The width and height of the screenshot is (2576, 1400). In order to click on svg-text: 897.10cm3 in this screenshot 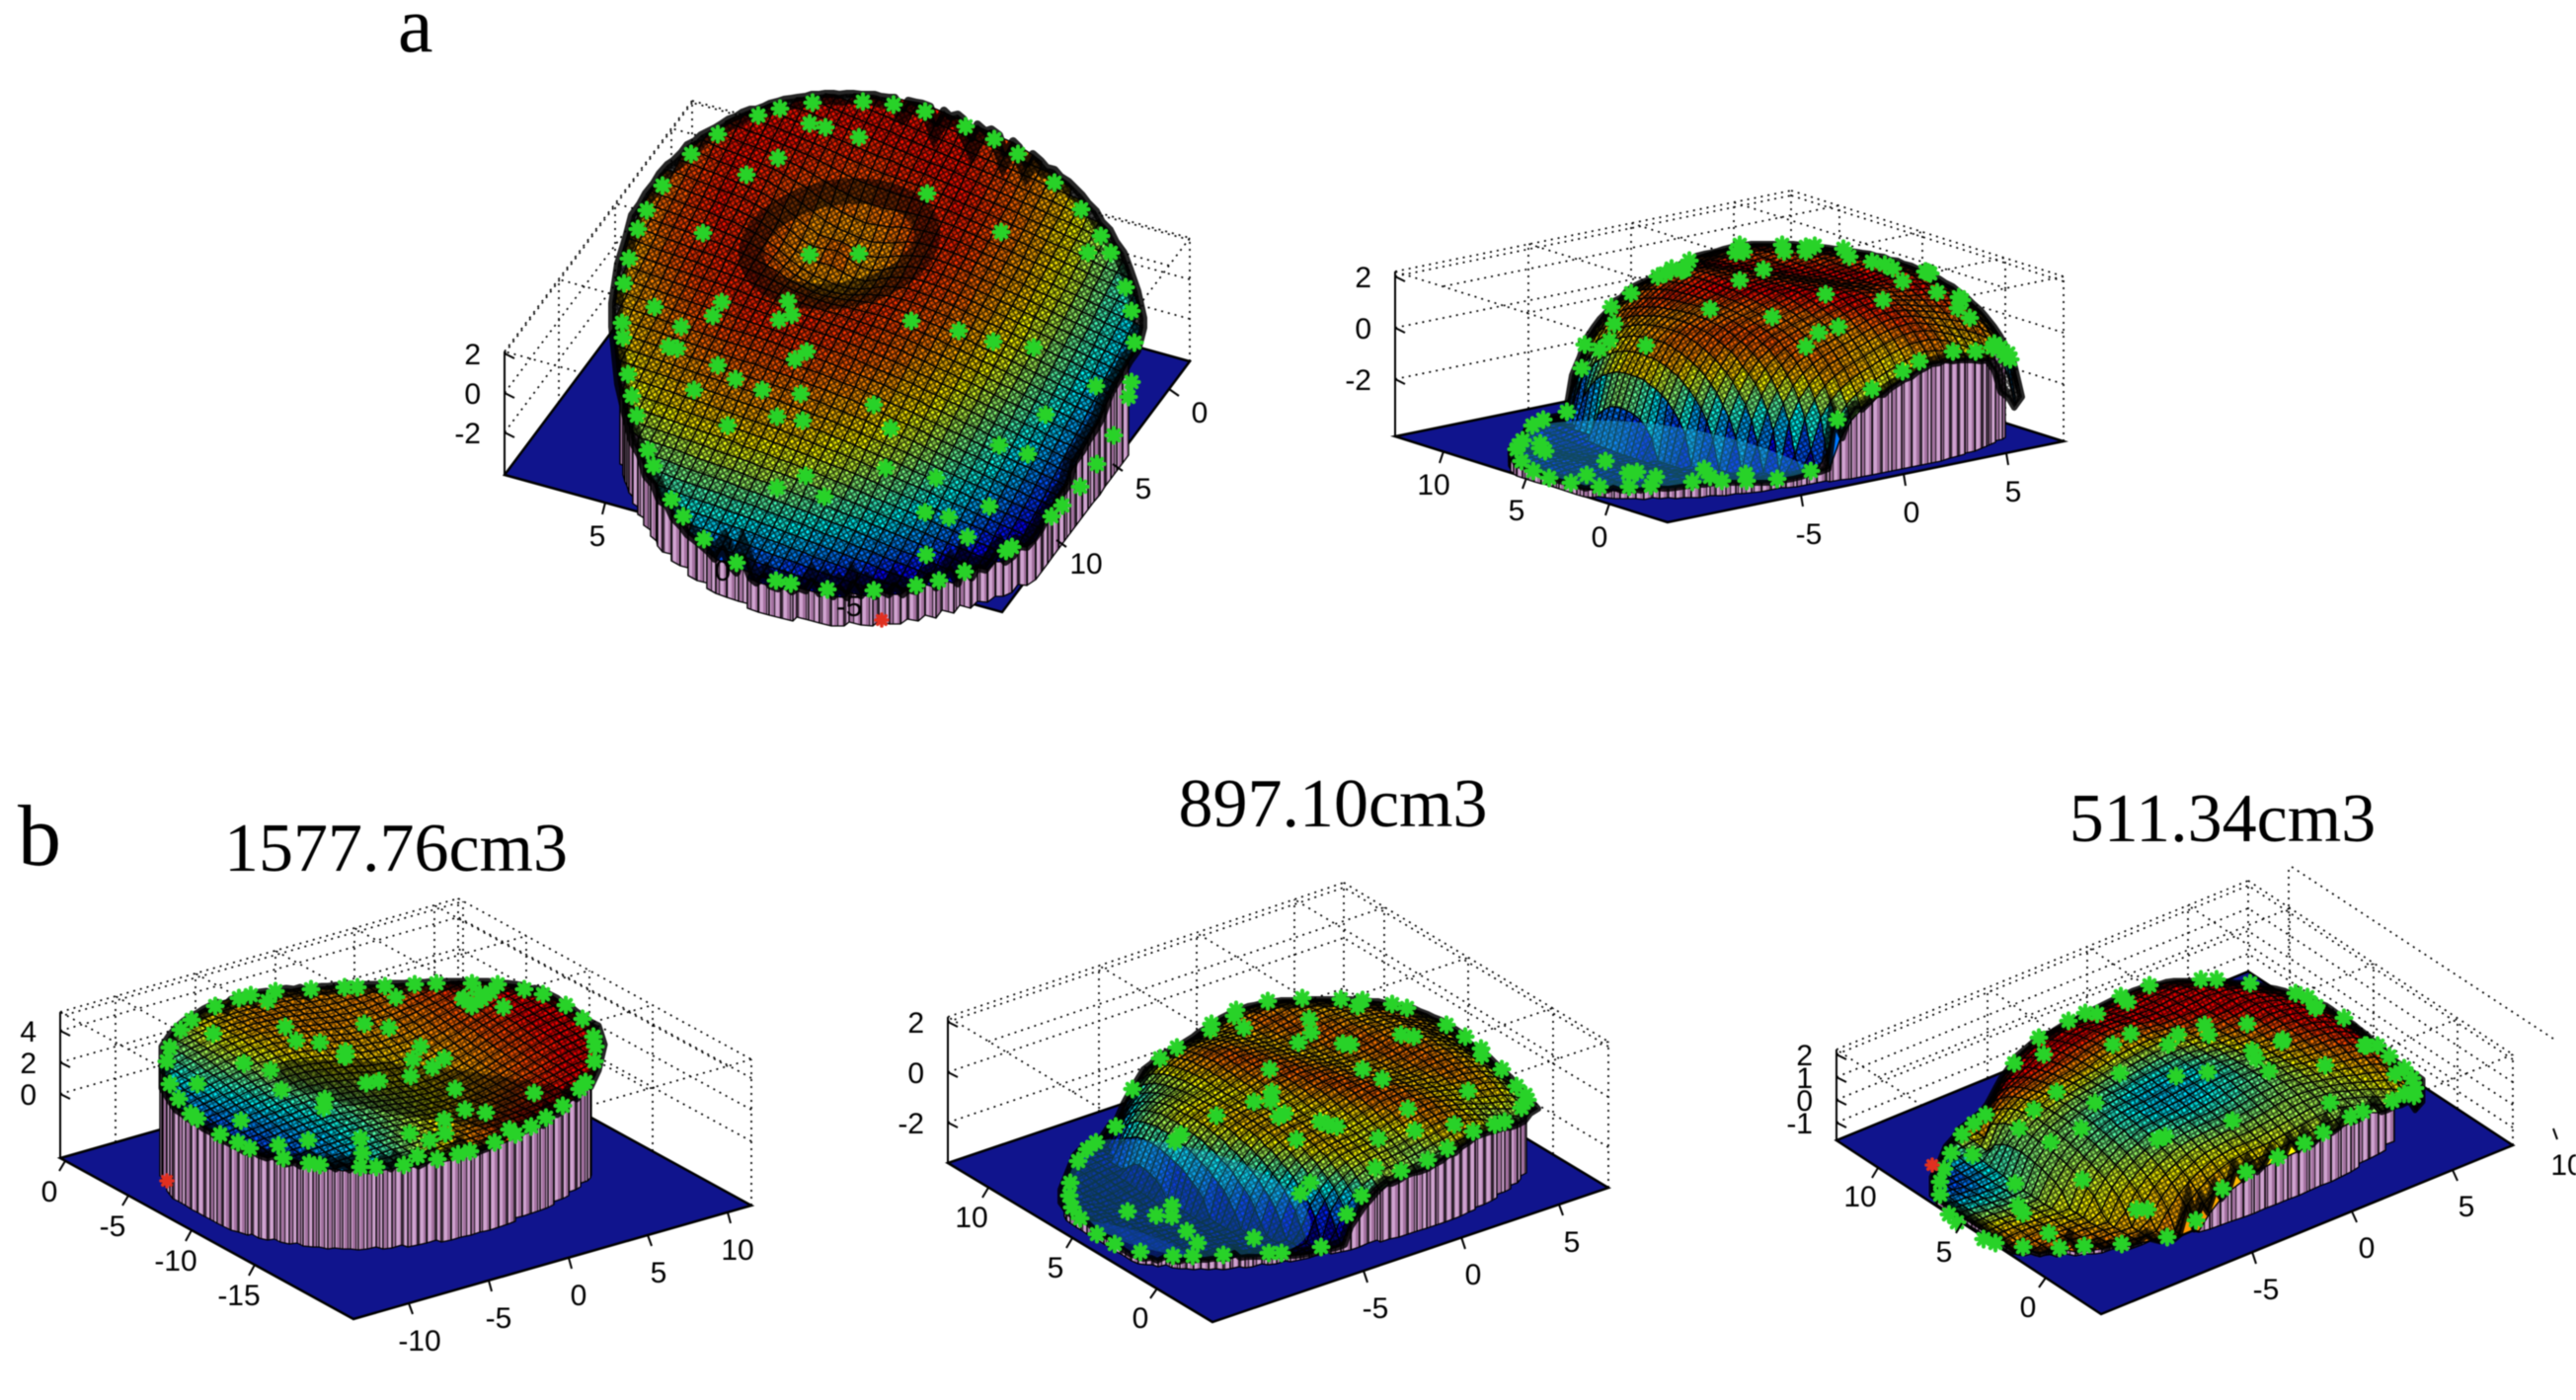, I will do `click(1332, 804)`.